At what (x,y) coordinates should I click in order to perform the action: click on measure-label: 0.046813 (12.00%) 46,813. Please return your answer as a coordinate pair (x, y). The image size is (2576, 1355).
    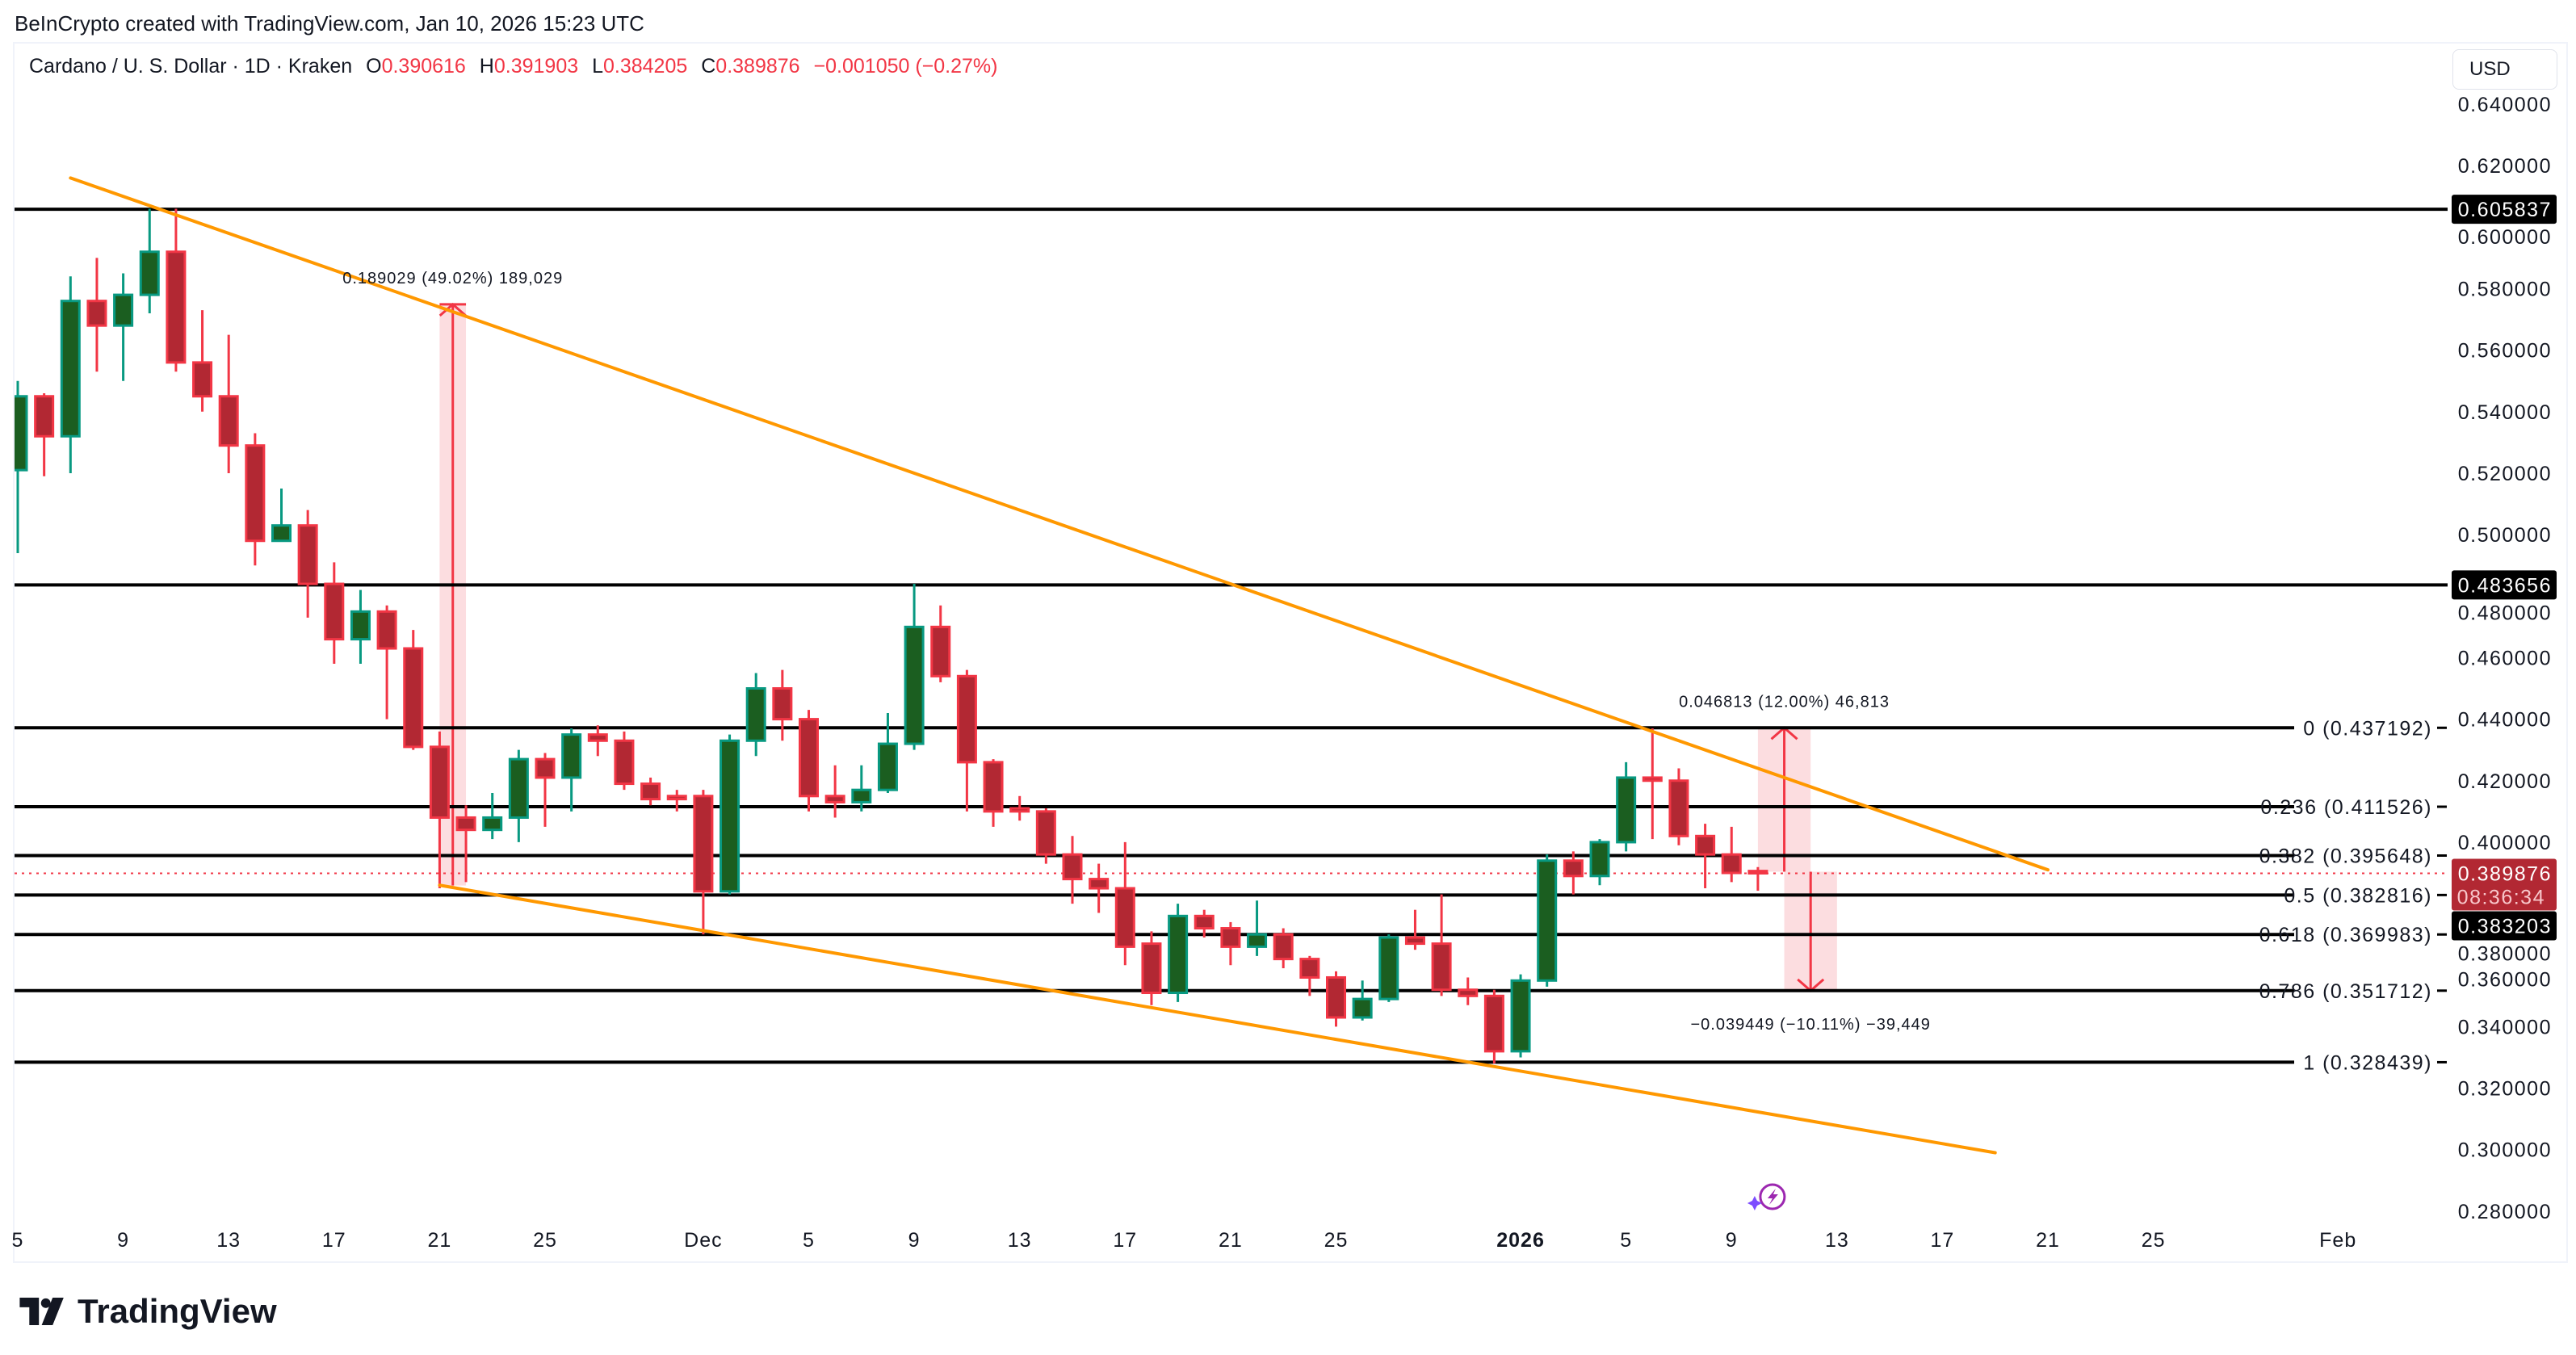
    Looking at the image, I should click on (1785, 702).